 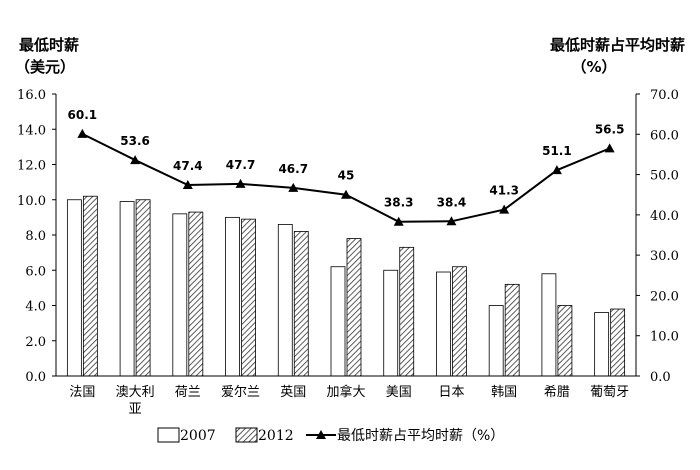 What do you see at coordinates (664, 176) in the screenshot?
I see `right-tick-label: 50.0` at bounding box center [664, 176].